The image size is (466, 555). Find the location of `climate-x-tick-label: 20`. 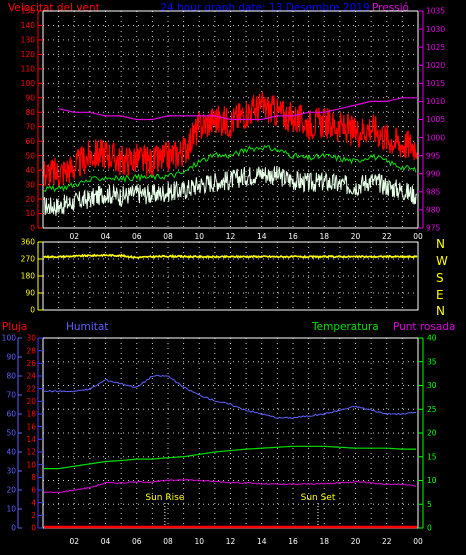

climate-x-tick-label: 20 is located at coordinates (356, 541).